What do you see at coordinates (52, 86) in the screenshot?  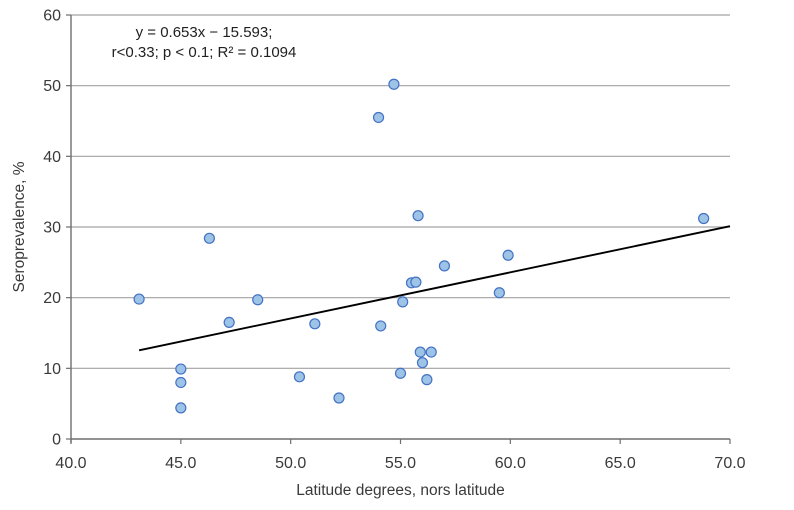 I see `y-tick-label: 50` at bounding box center [52, 86].